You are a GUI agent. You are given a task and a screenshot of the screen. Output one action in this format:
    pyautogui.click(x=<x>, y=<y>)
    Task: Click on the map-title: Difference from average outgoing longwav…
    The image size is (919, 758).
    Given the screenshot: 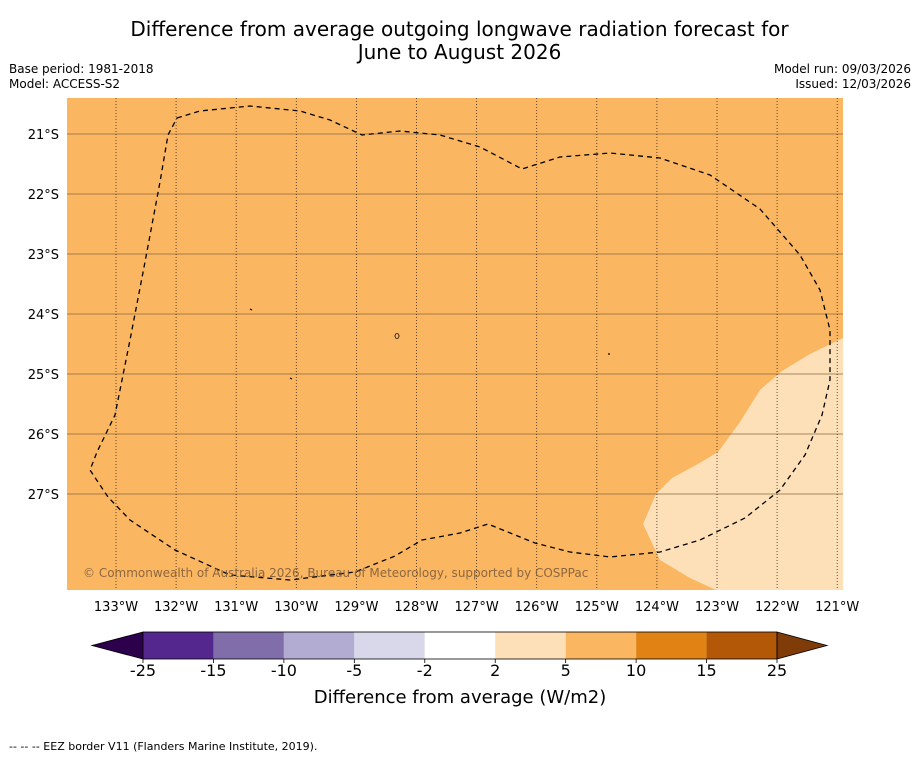 What is the action you would take?
    pyautogui.click(x=459, y=41)
    